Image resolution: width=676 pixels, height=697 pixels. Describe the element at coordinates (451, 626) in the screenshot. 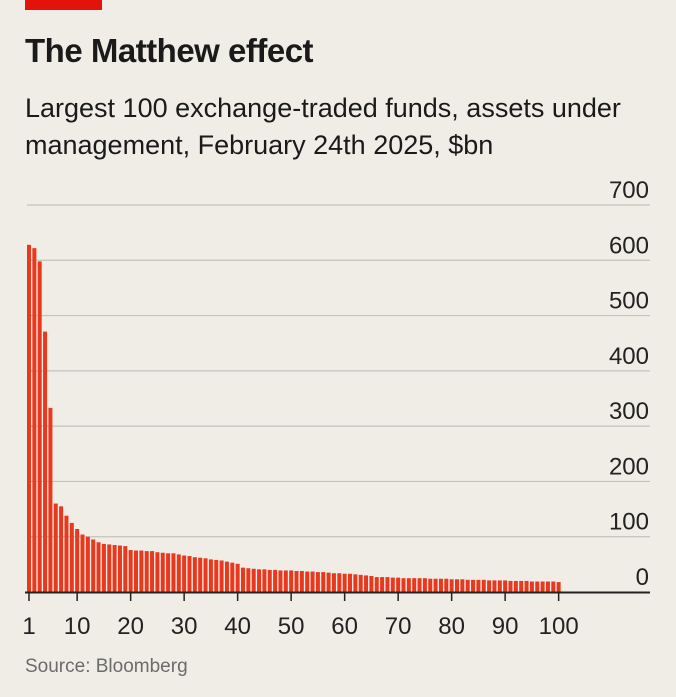

I see `x-tick-label: 80` at that location.